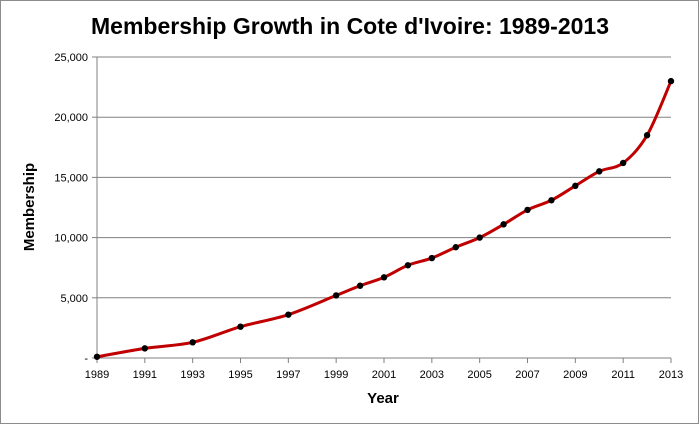  I want to click on y-tick-label: 5,000, so click(74, 299).